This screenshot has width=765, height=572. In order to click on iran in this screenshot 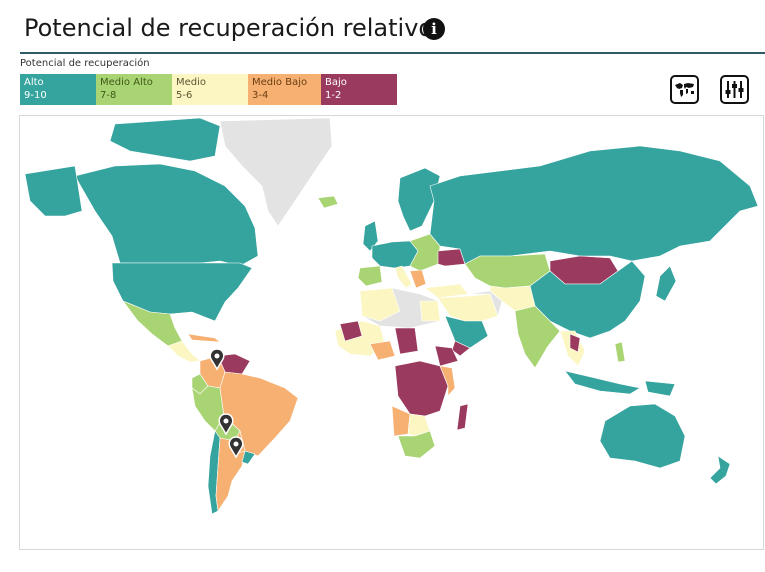, I will do `click(485, 303)`.